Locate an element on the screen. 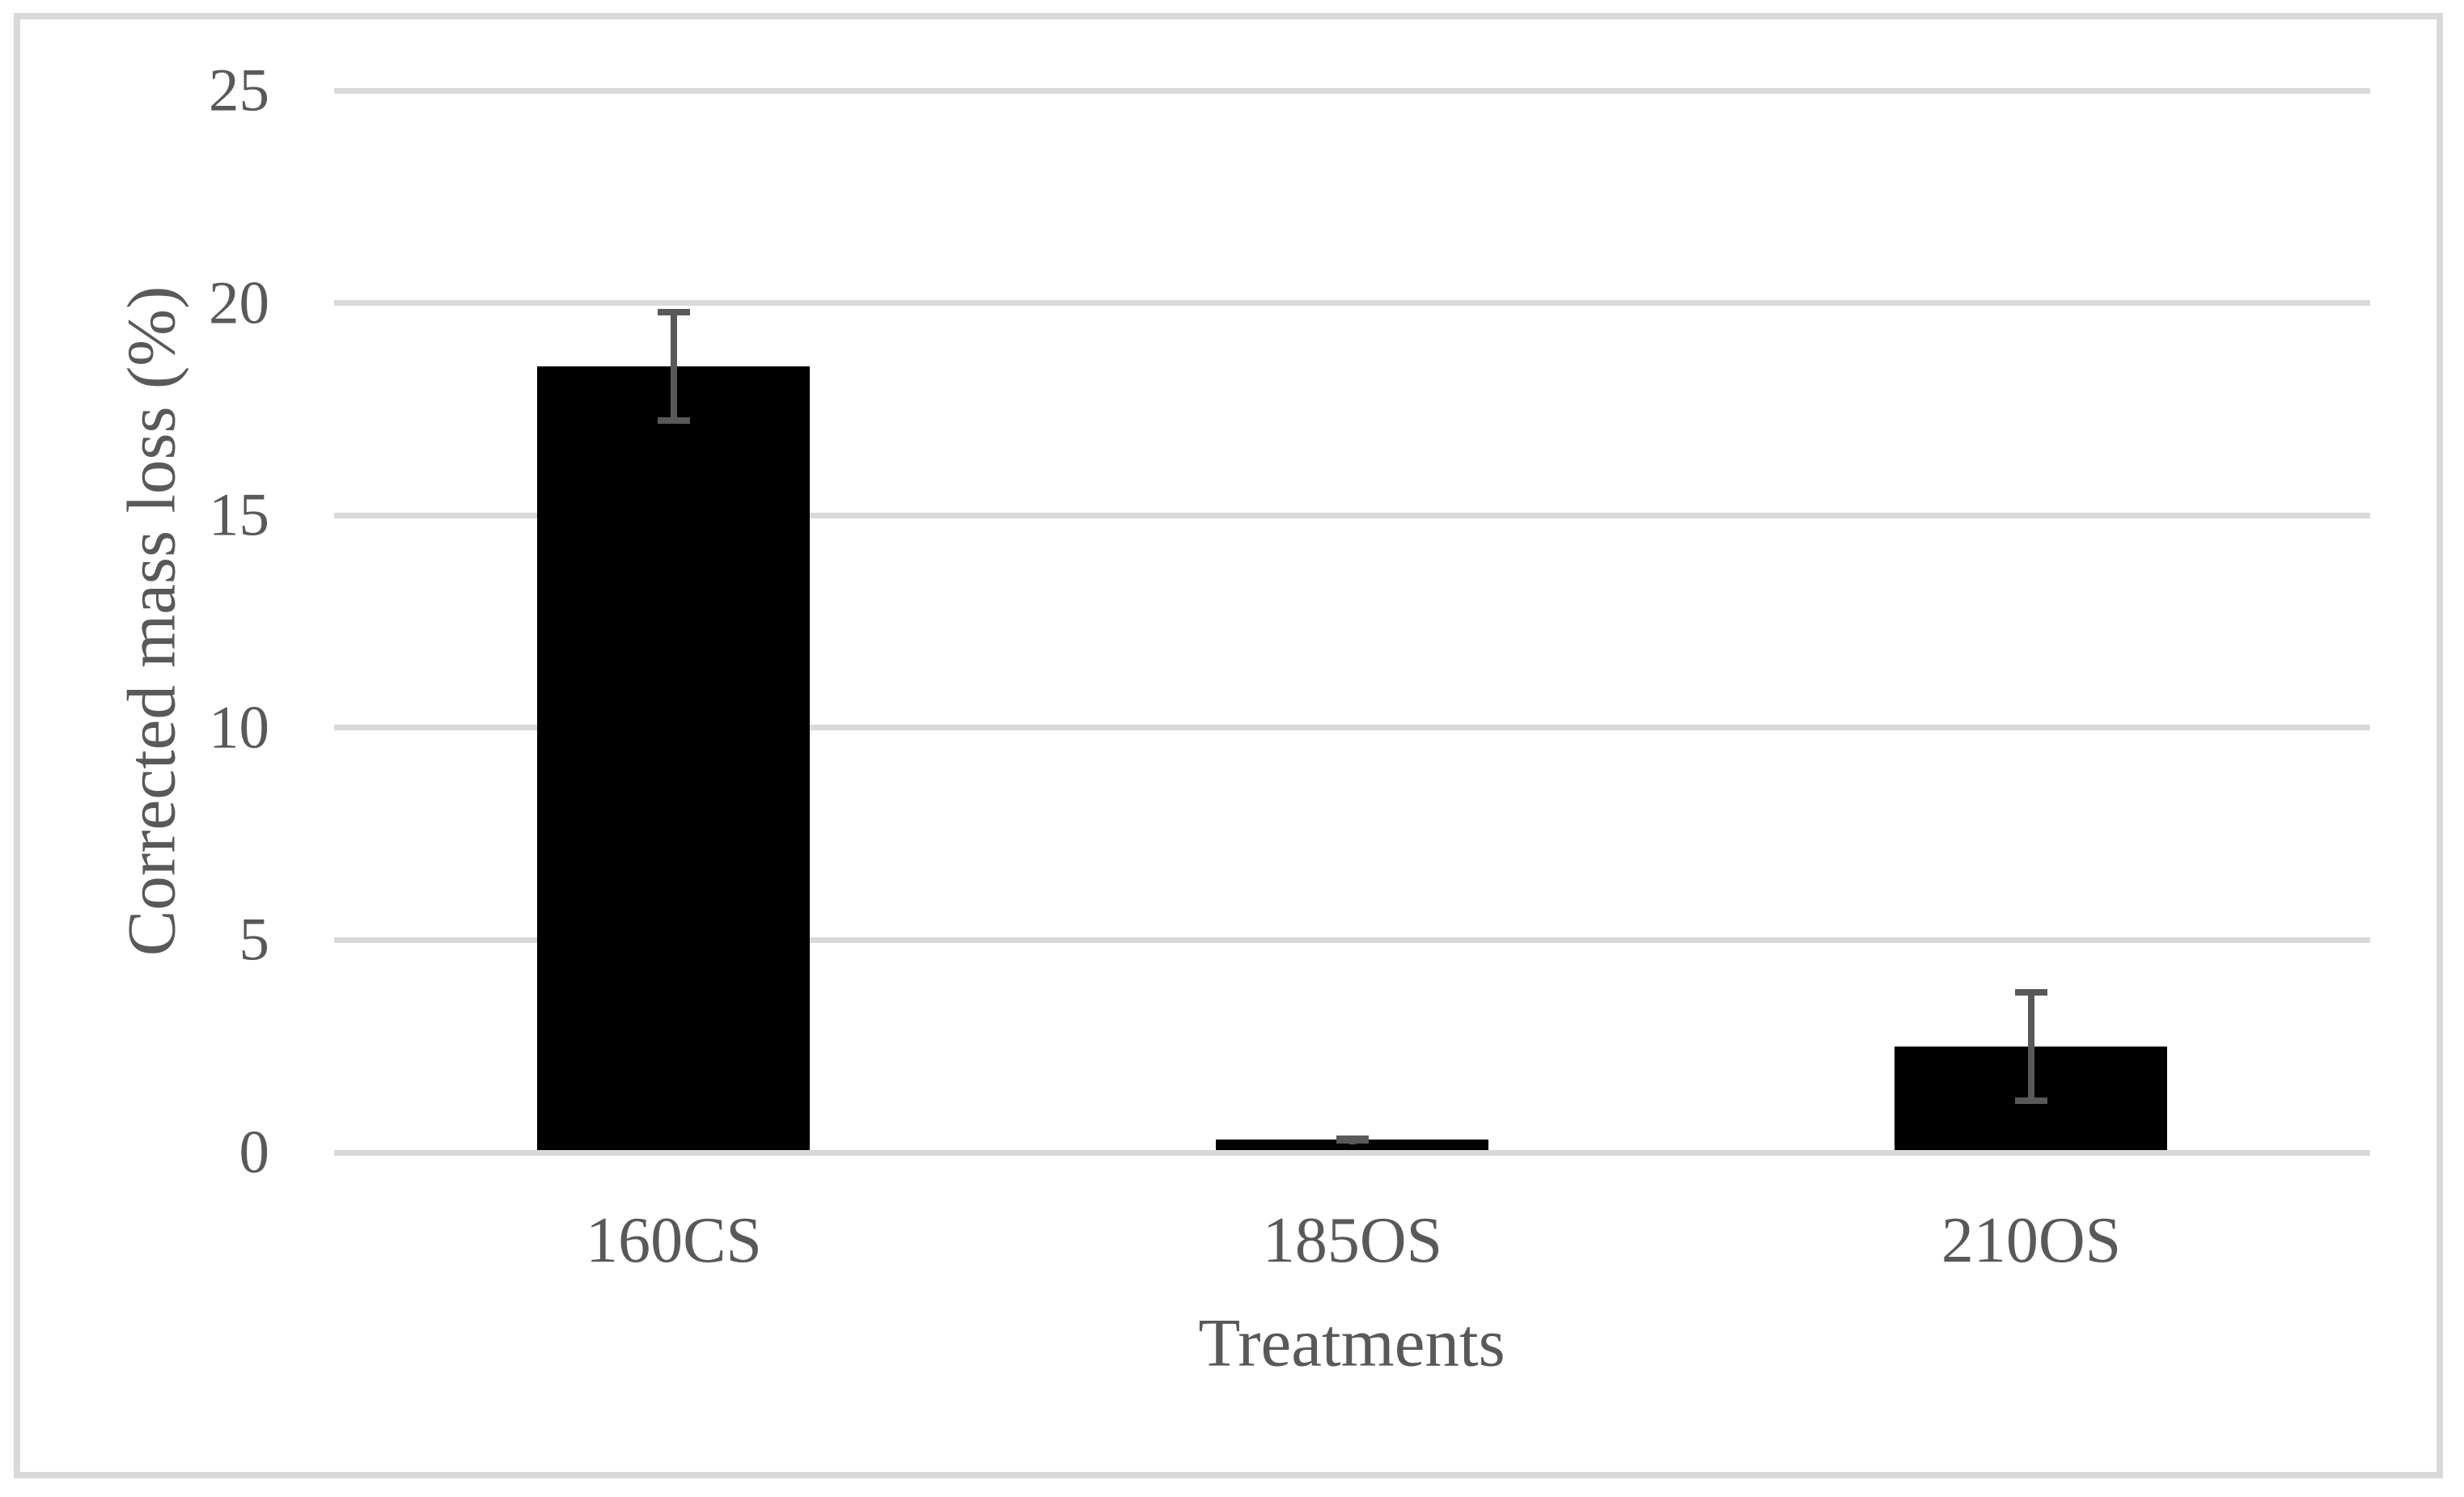 The width and height of the screenshot is (2464, 1497). error-bar-cap-bottom-160CS is located at coordinates (674, 421).